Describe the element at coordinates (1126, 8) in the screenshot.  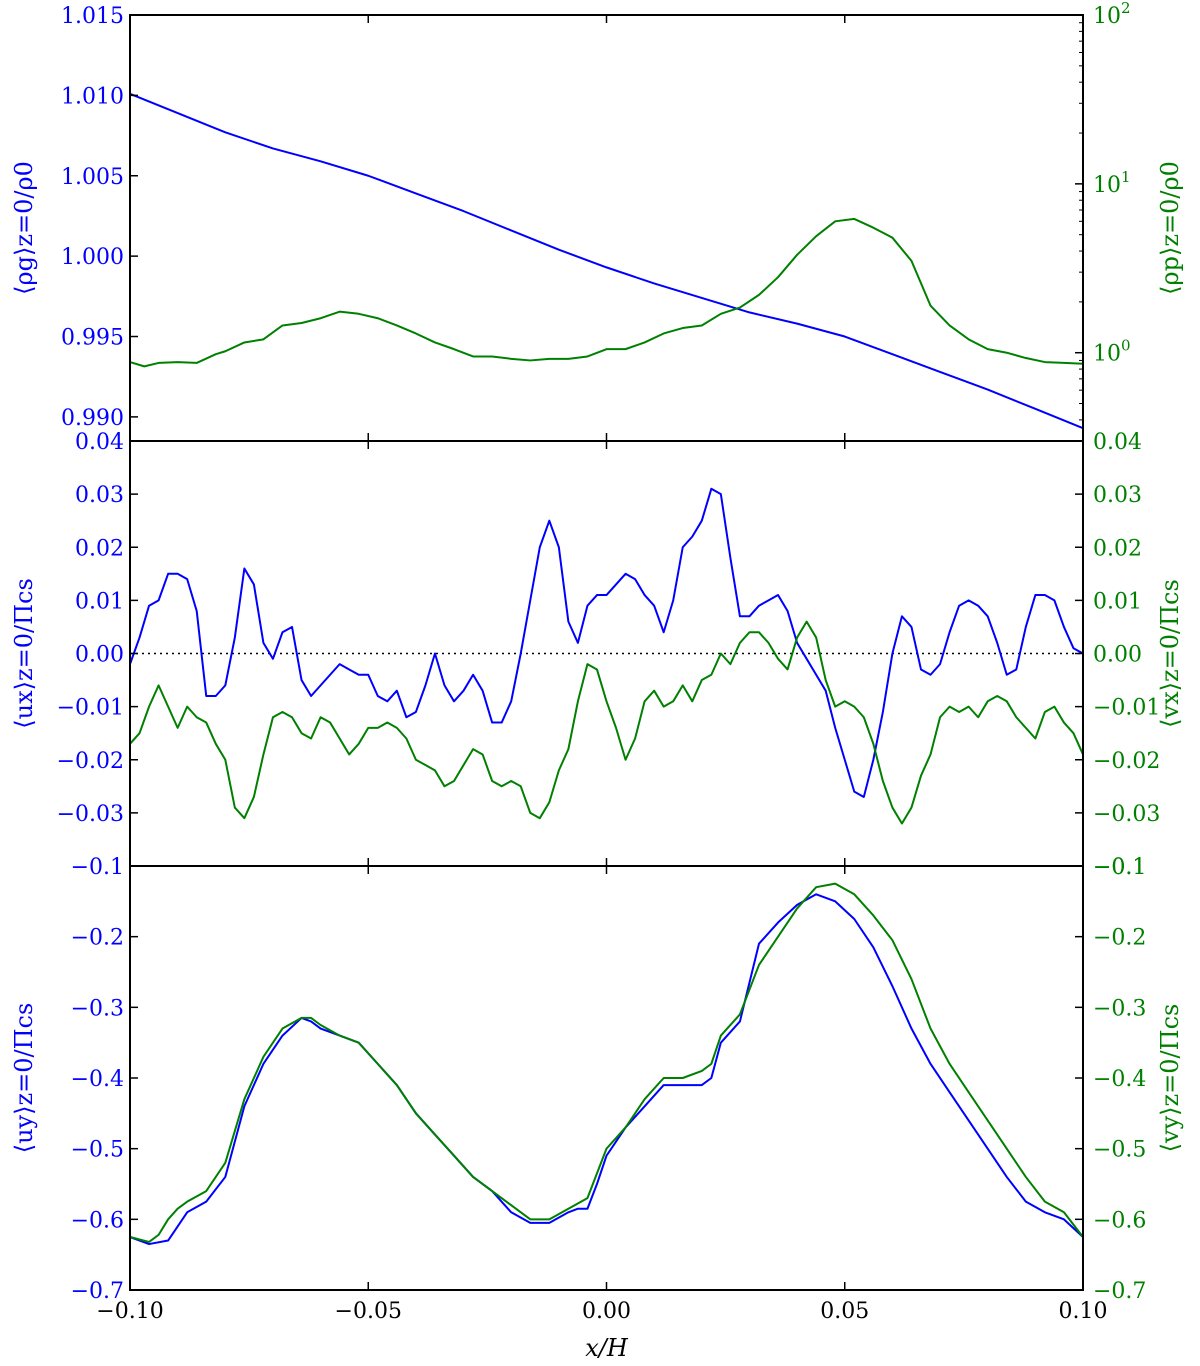
I see `right-tick-label-exponent: 2` at that location.